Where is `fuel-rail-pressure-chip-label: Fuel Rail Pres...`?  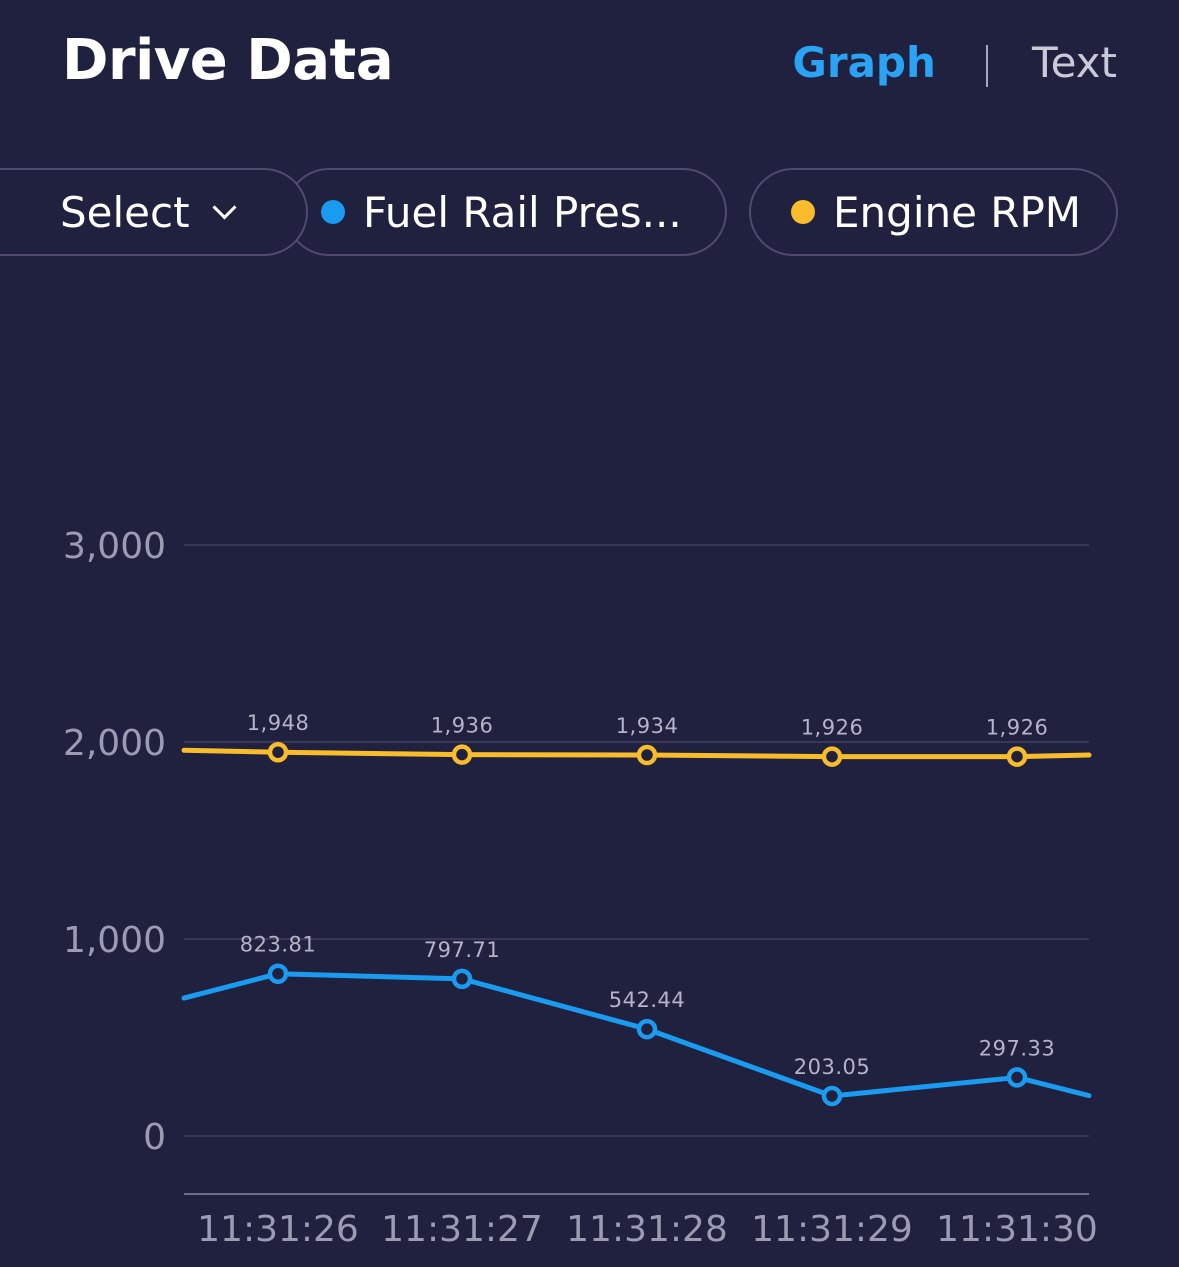 fuel-rail-pressure-chip-label: Fuel Rail Pres... is located at coordinates (522, 212).